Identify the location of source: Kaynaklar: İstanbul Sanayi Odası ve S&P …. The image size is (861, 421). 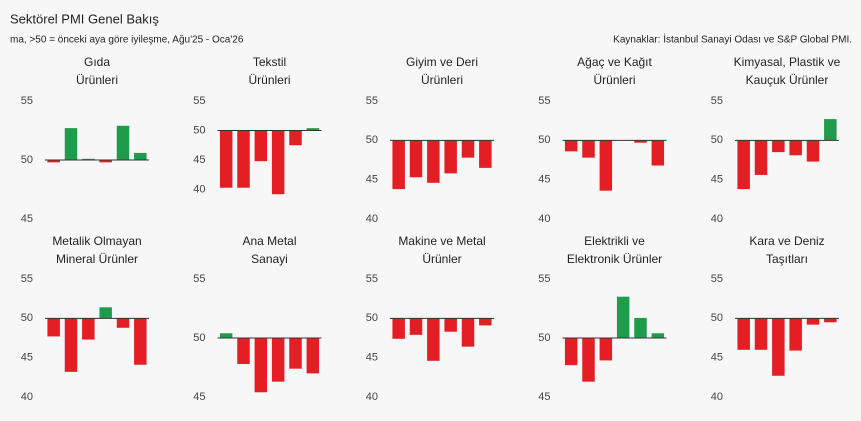
(732, 39).